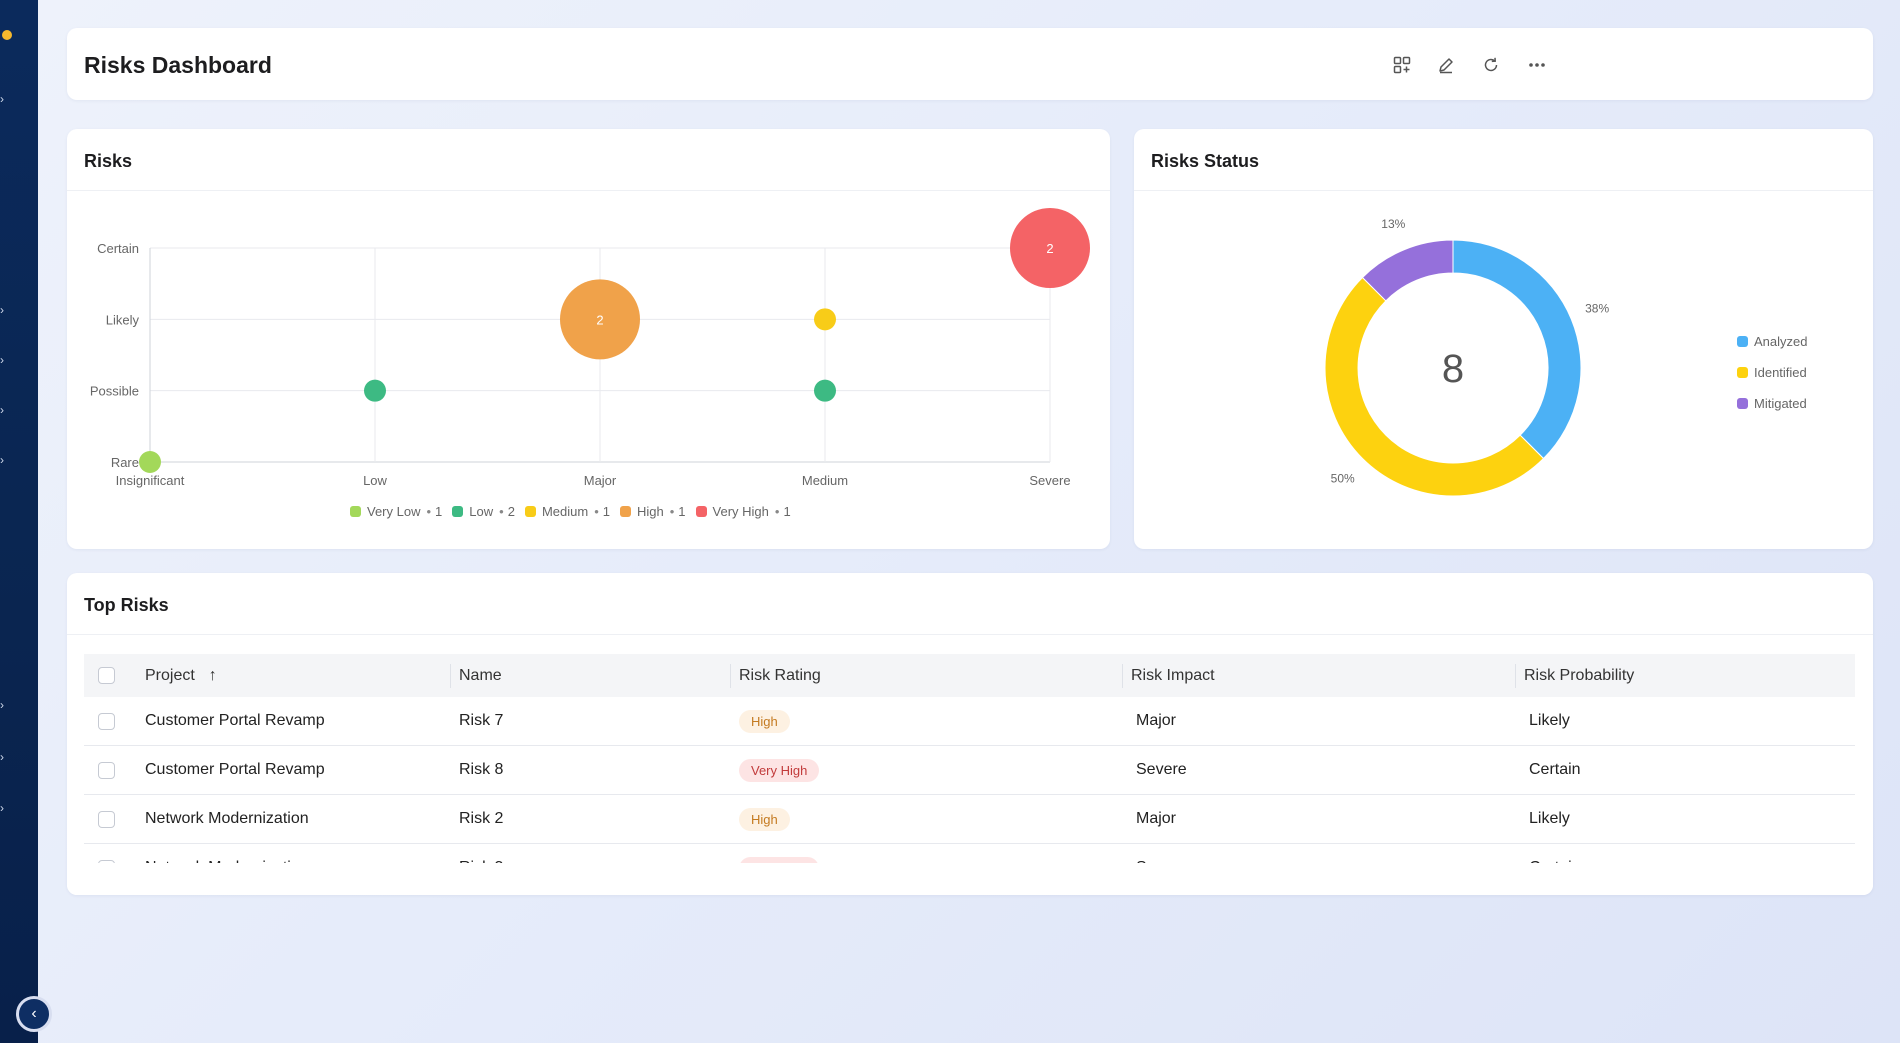 This screenshot has width=1900, height=1043. I want to click on y-tick-label: Possible, so click(114, 391).